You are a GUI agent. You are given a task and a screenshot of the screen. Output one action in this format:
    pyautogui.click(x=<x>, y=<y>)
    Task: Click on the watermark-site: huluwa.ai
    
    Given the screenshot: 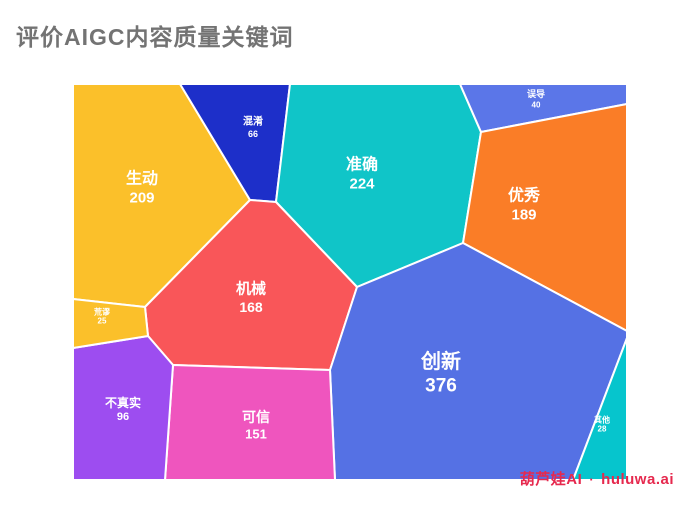 What is the action you would take?
    pyautogui.click(x=637, y=479)
    